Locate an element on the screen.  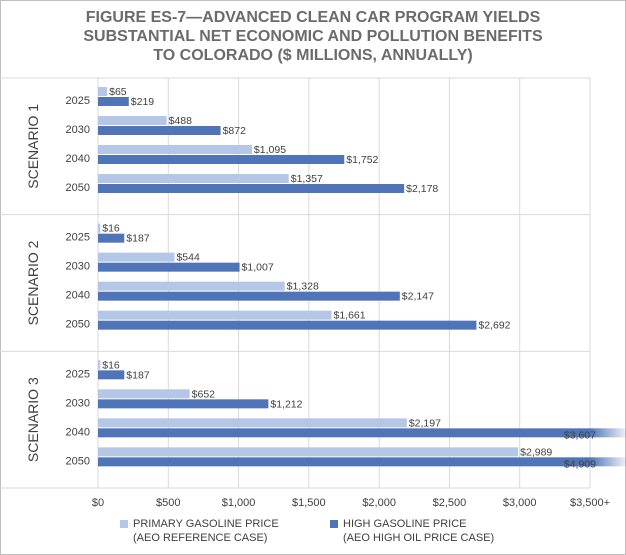
data-label-primary: $2,989 is located at coordinates (536, 452).